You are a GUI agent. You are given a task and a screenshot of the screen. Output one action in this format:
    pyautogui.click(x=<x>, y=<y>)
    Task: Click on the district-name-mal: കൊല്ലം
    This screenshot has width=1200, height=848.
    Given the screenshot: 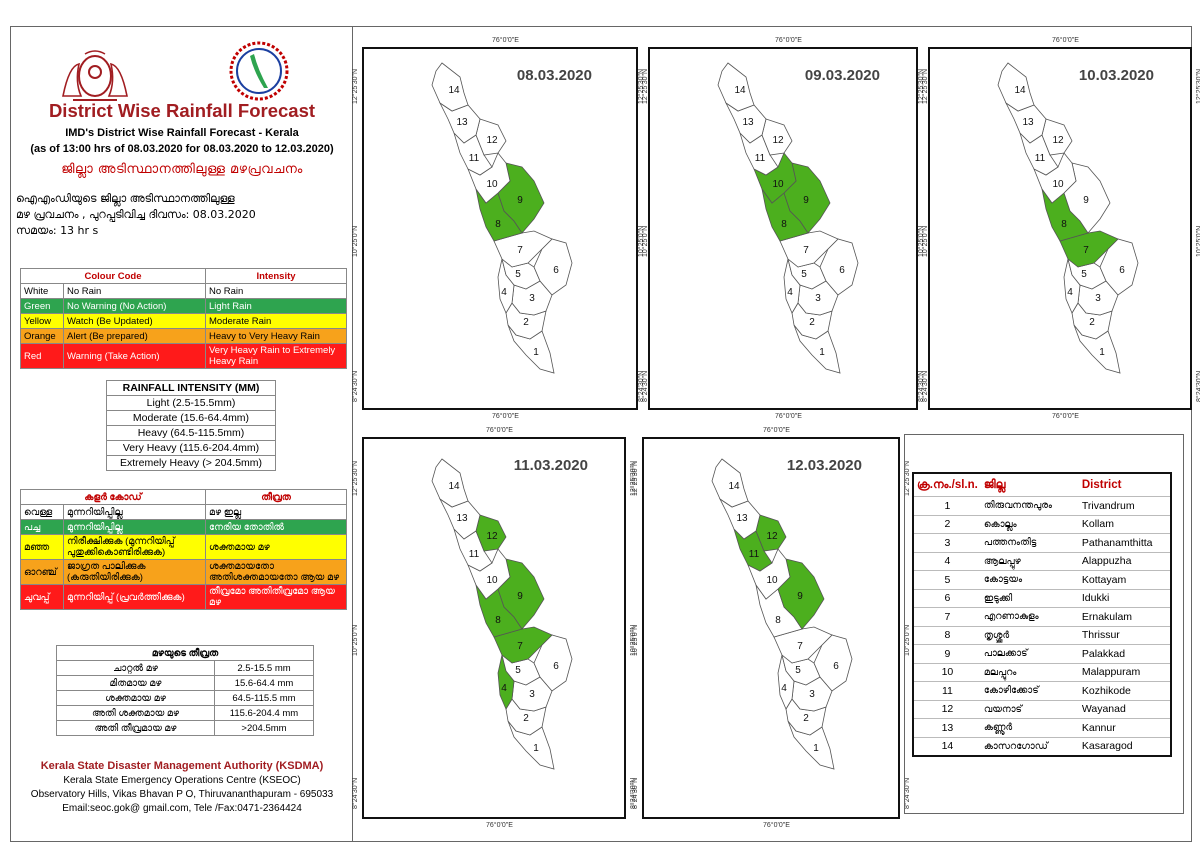 What is the action you would take?
    pyautogui.click(x=1029, y=524)
    